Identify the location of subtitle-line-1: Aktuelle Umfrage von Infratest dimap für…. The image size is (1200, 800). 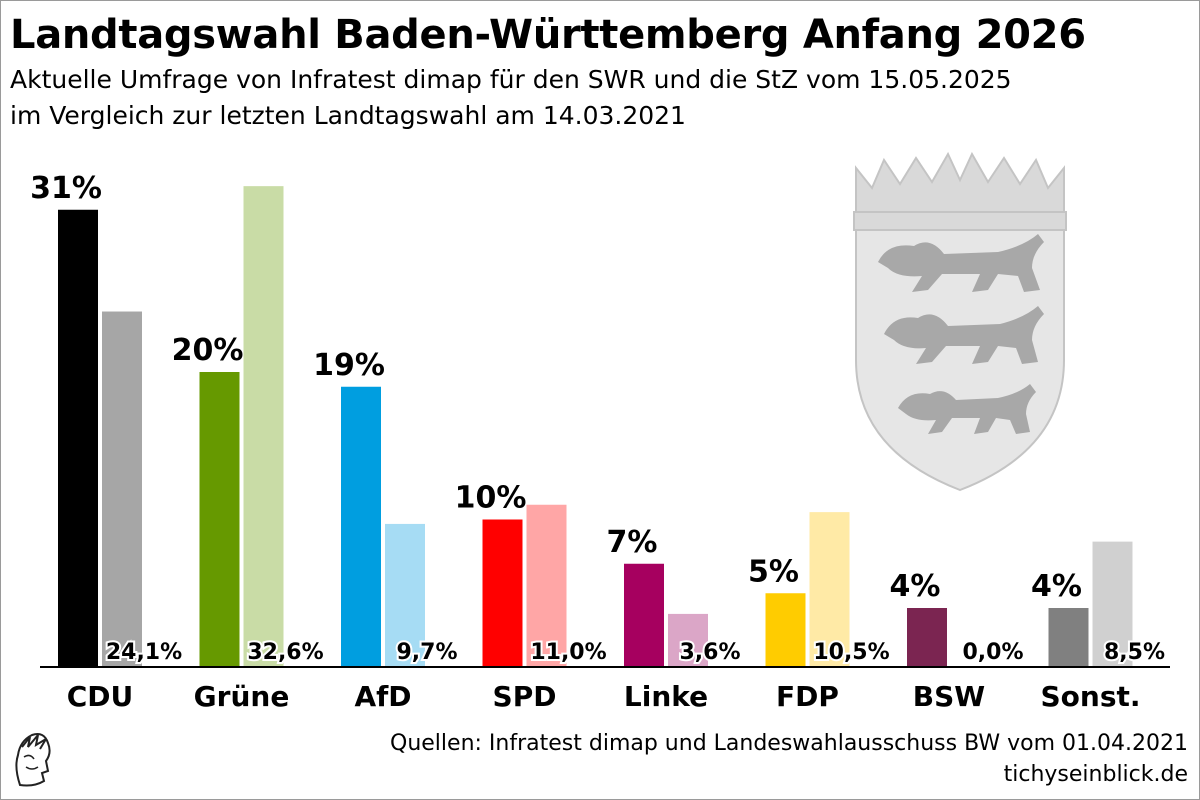
(511, 79).